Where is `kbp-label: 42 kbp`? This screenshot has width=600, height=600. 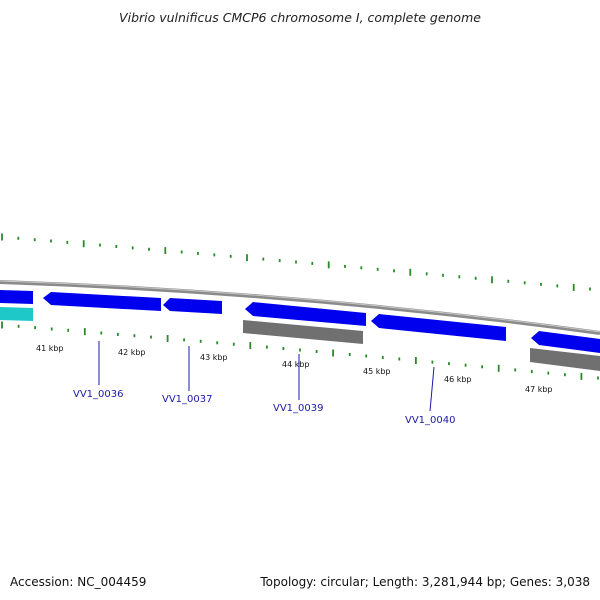 kbp-label: 42 kbp is located at coordinates (132, 352).